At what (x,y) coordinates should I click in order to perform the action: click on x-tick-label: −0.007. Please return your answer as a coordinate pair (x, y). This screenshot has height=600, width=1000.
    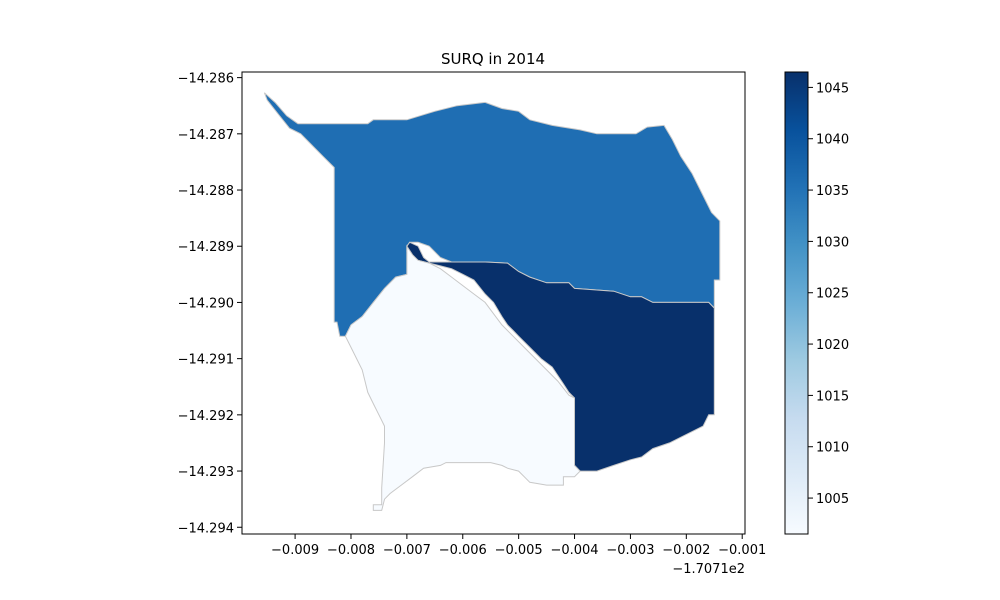
    Looking at the image, I should click on (407, 550).